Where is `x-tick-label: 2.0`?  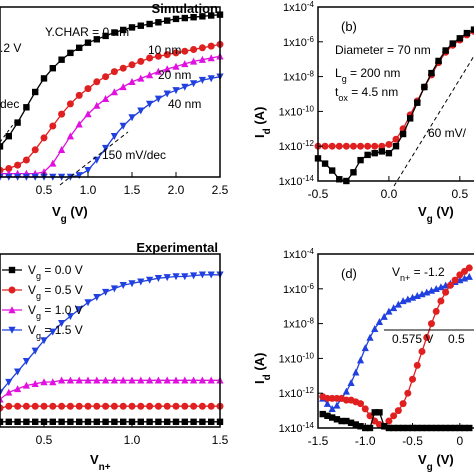
x-tick-label: 2.0 is located at coordinates (176, 190).